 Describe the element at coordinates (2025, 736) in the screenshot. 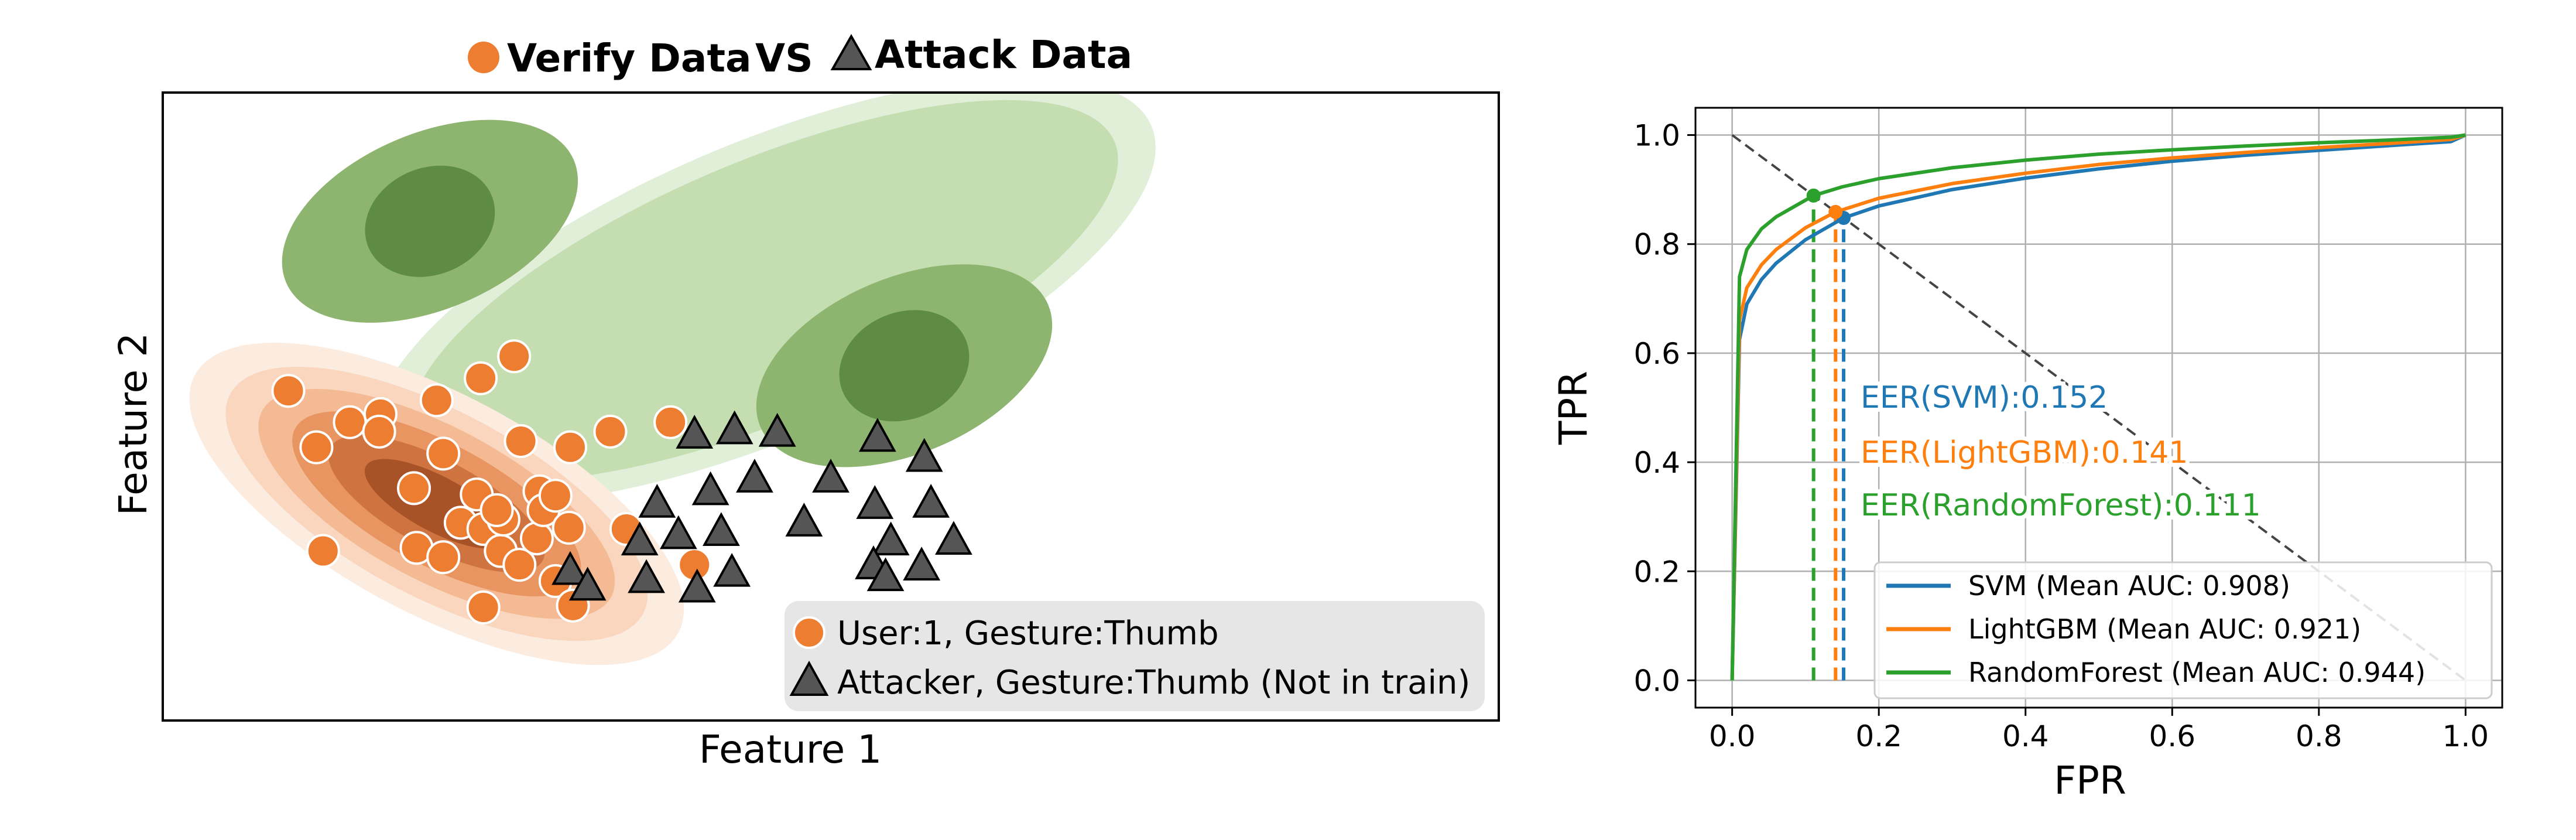

I see `roc-xtick-label-2: 0.4` at that location.